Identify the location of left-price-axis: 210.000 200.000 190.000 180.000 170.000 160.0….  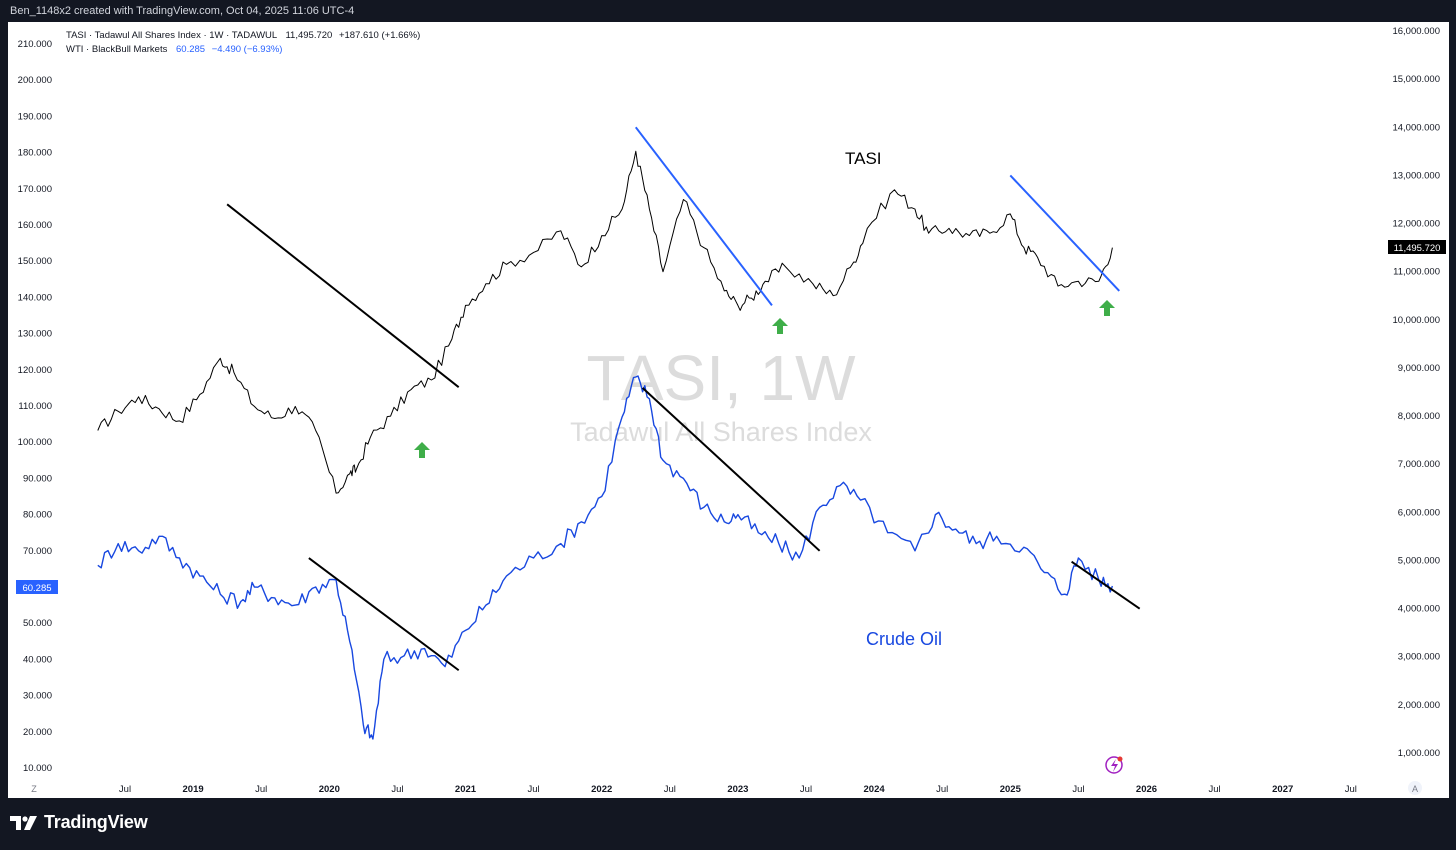
(35, 406).